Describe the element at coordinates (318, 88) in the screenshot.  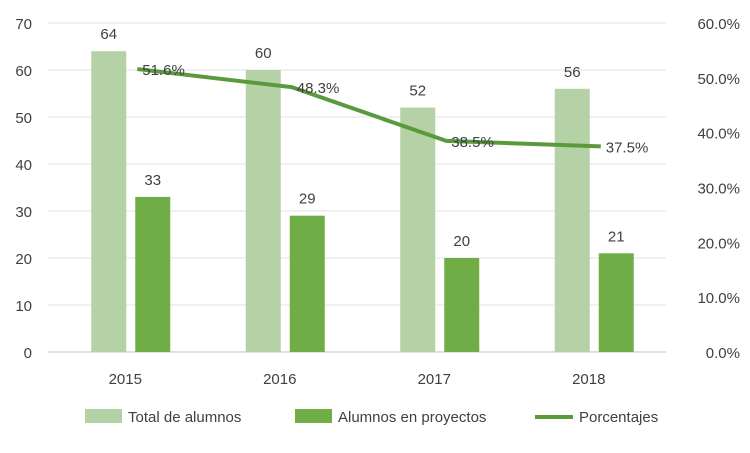
I see `line-value-label: 48.3%` at that location.